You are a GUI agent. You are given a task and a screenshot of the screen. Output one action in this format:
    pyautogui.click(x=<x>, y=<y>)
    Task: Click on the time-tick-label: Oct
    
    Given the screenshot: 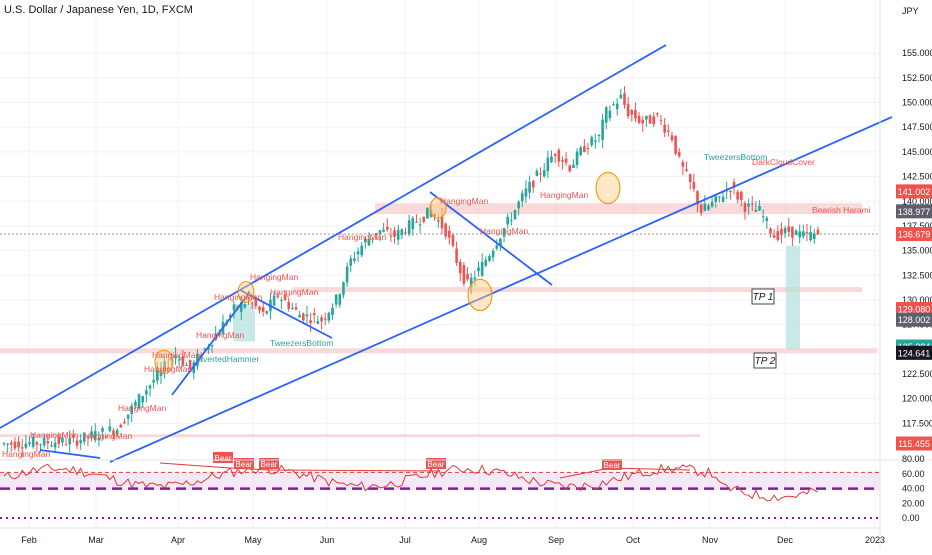 What is the action you would take?
    pyautogui.click(x=633, y=540)
    